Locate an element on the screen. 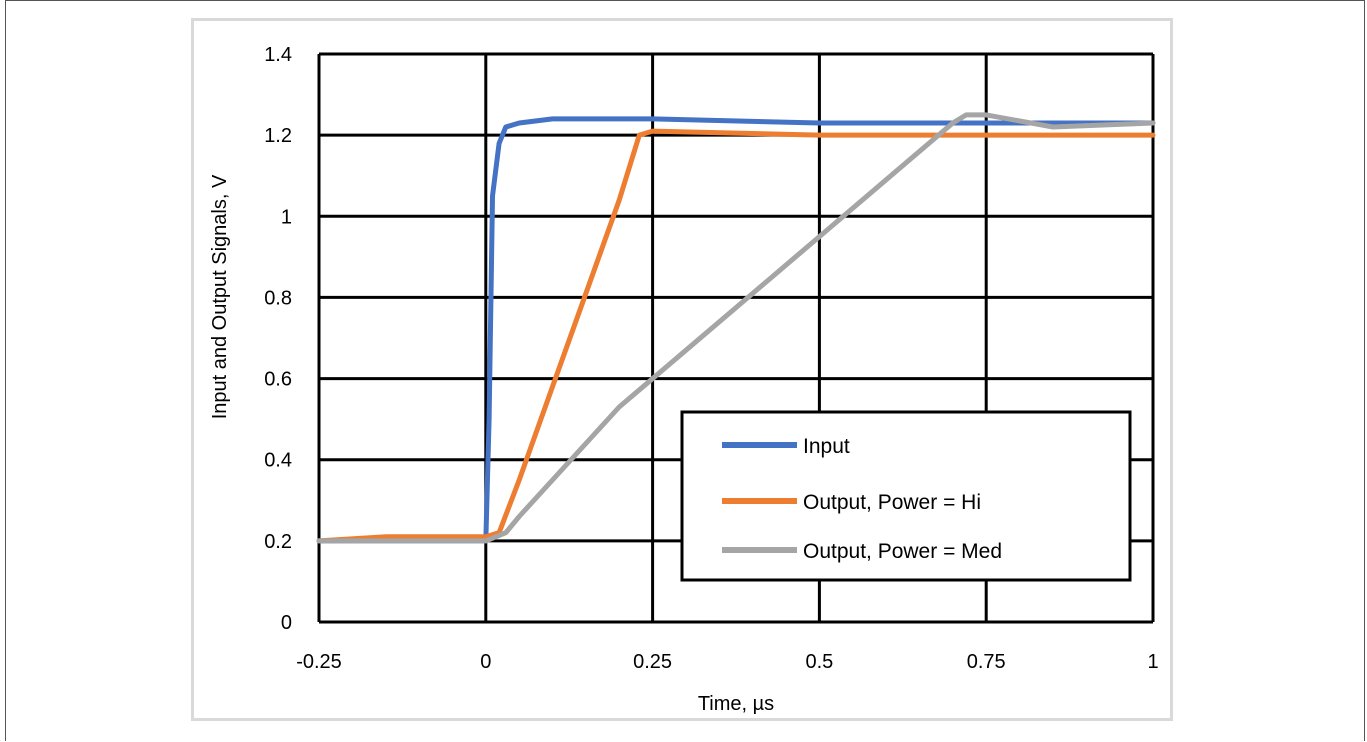 The width and height of the screenshot is (1367, 742). y-tick-label-3: 0.6 is located at coordinates (278, 380).